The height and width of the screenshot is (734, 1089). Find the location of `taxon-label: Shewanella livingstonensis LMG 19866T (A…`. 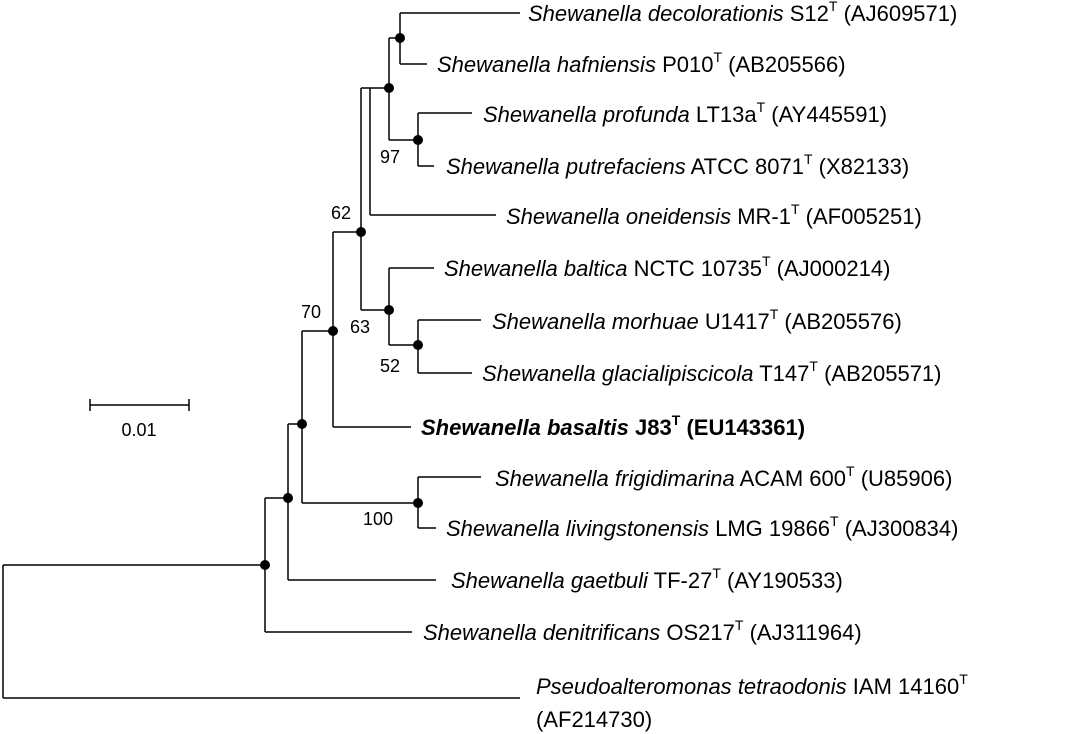

taxon-label: Shewanella livingstonensis LMG 19866T (A… is located at coordinates (702, 527).